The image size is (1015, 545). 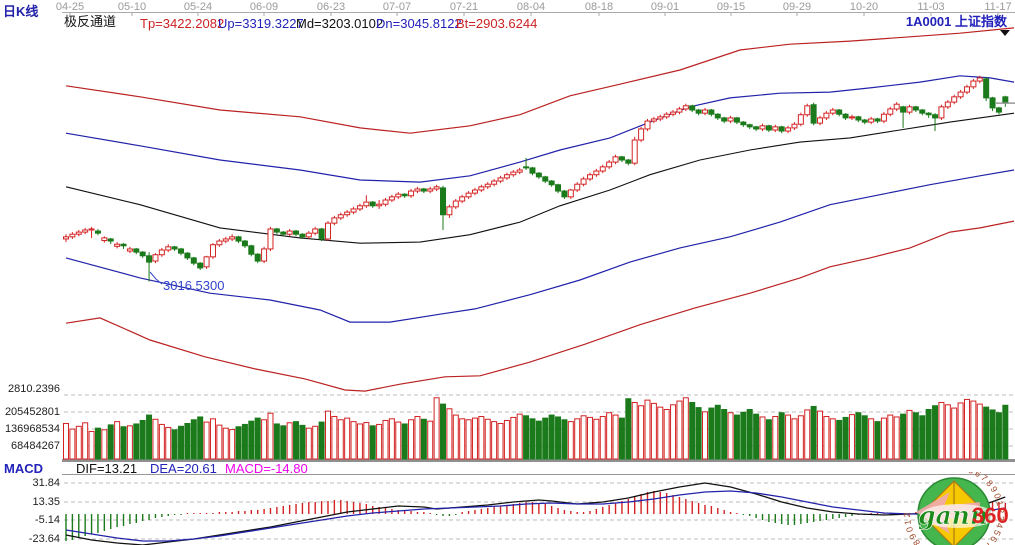 I want to click on date-label: 10-20, so click(x=864, y=7).